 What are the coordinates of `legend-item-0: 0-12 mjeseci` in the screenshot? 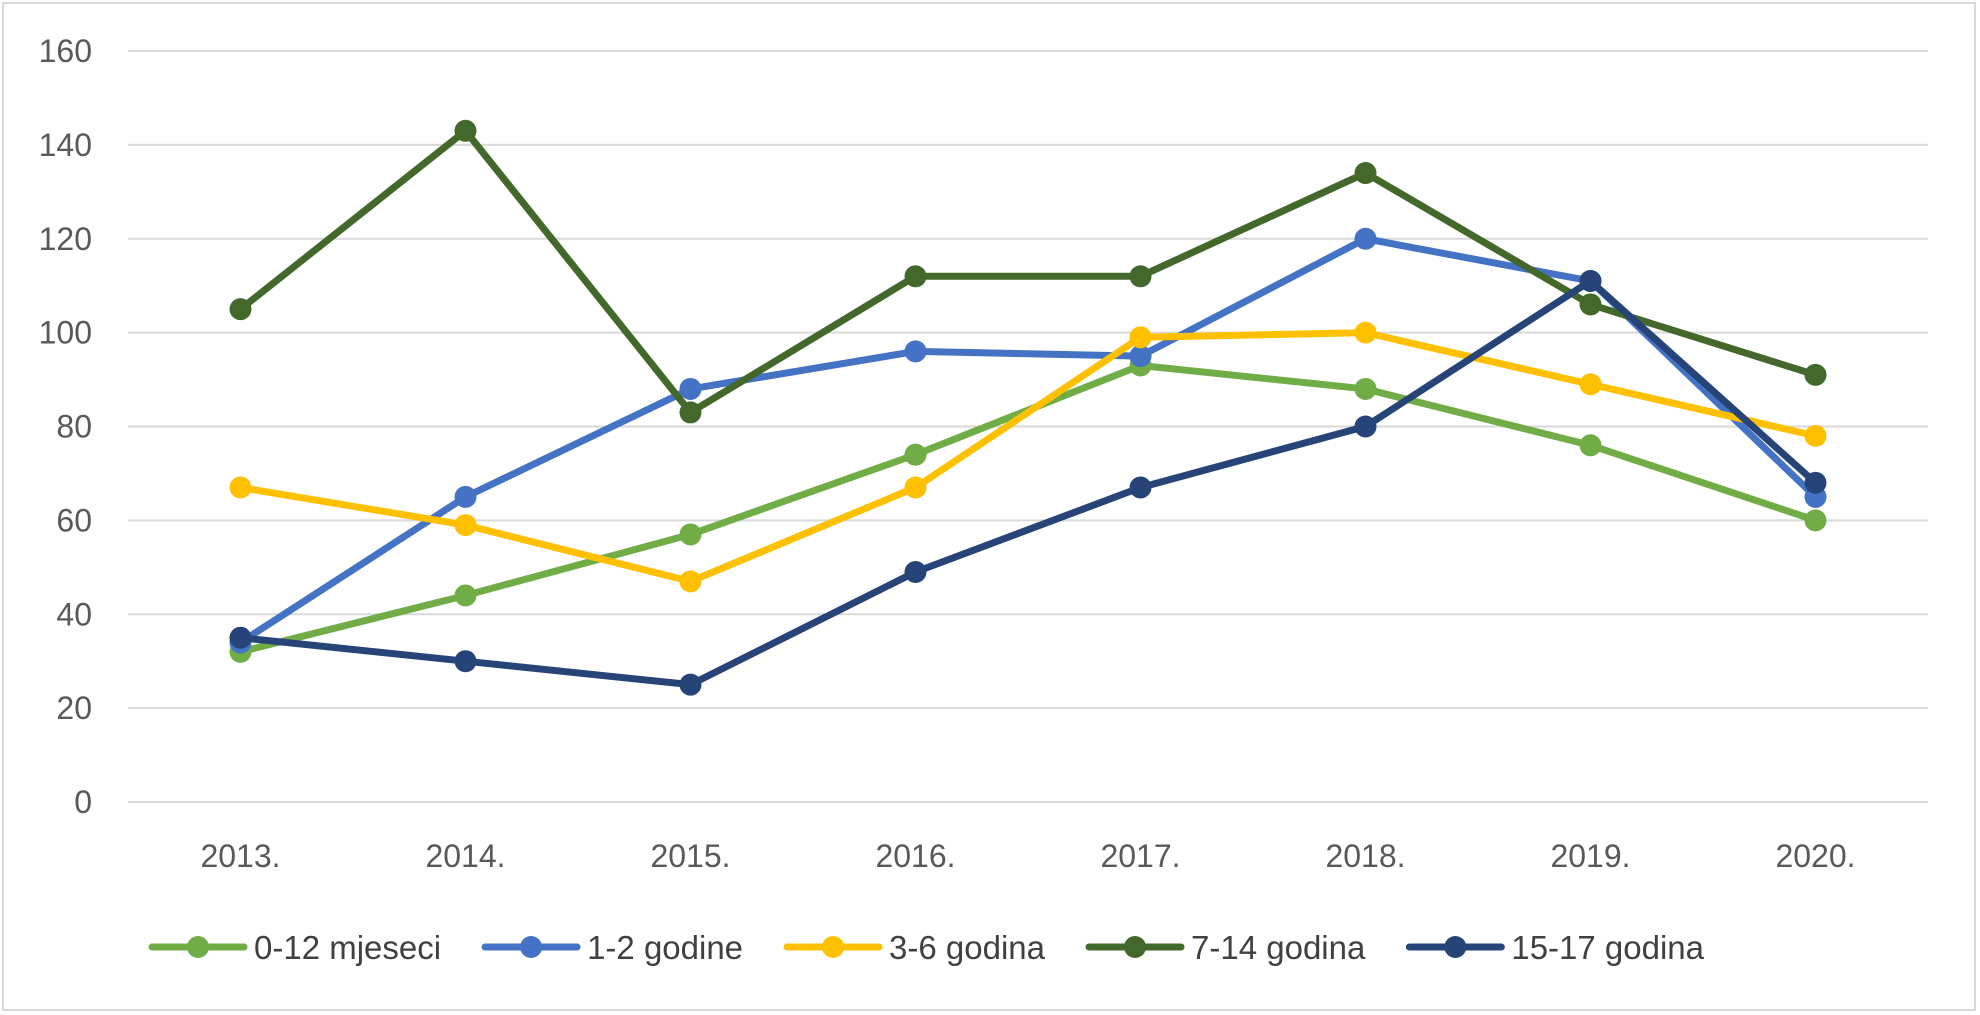 It's located at (294, 947).